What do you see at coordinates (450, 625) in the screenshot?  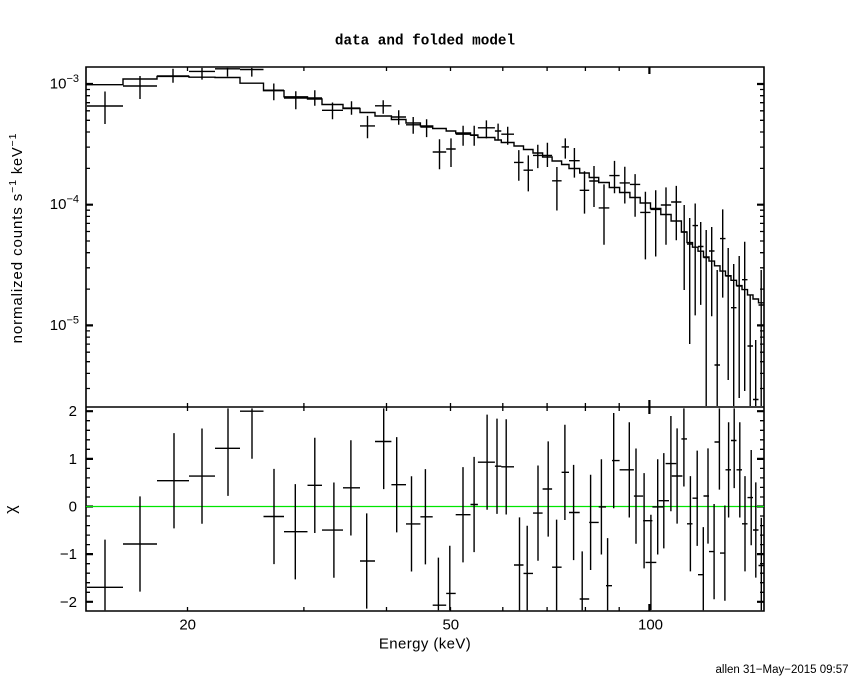 I see `svg-text: 50` at bounding box center [450, 625].